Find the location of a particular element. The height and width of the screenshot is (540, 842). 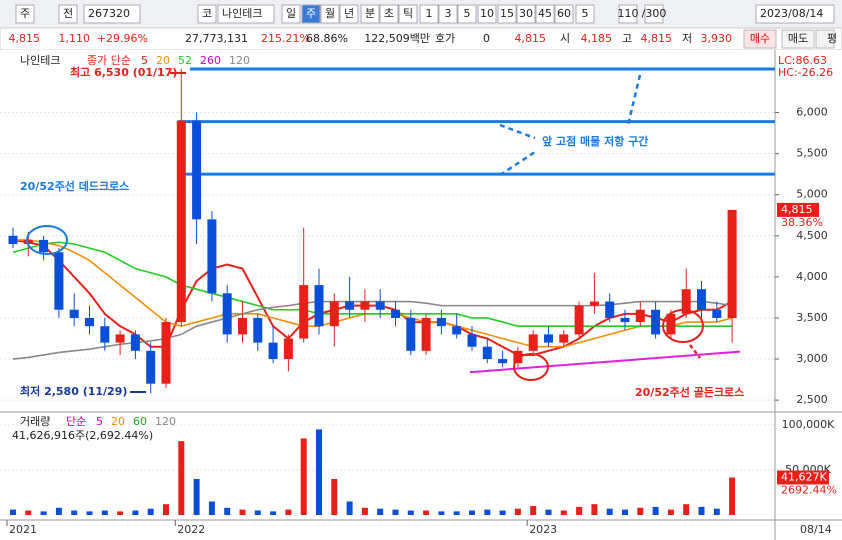

toolbar-label: 60 is located at coordinates (564, 13).